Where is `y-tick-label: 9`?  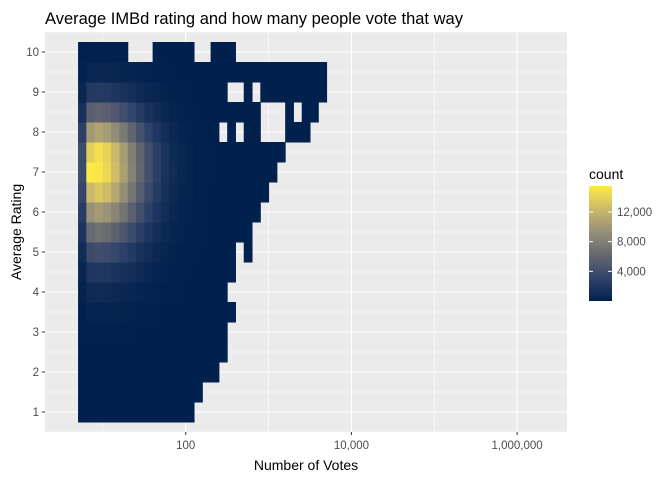
y-tick-label: 9 is located at coordinates (36, 93).